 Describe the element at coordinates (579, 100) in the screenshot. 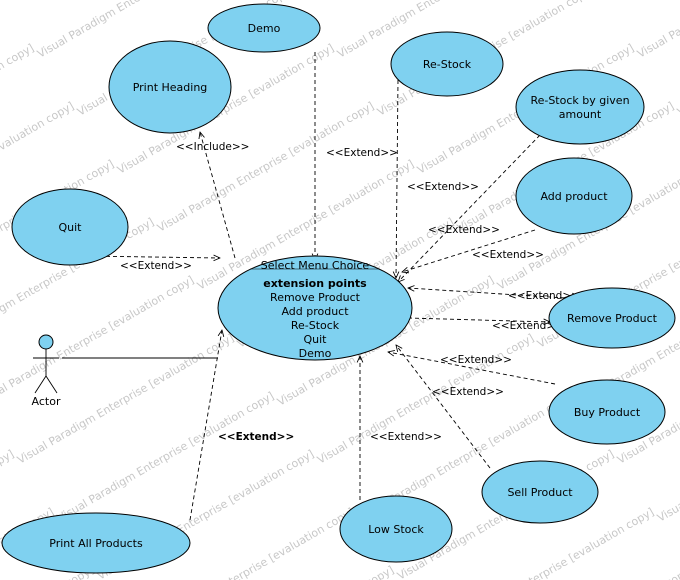

I see `use-case-restock-amount-line1: Re-Stock by given` at that location.